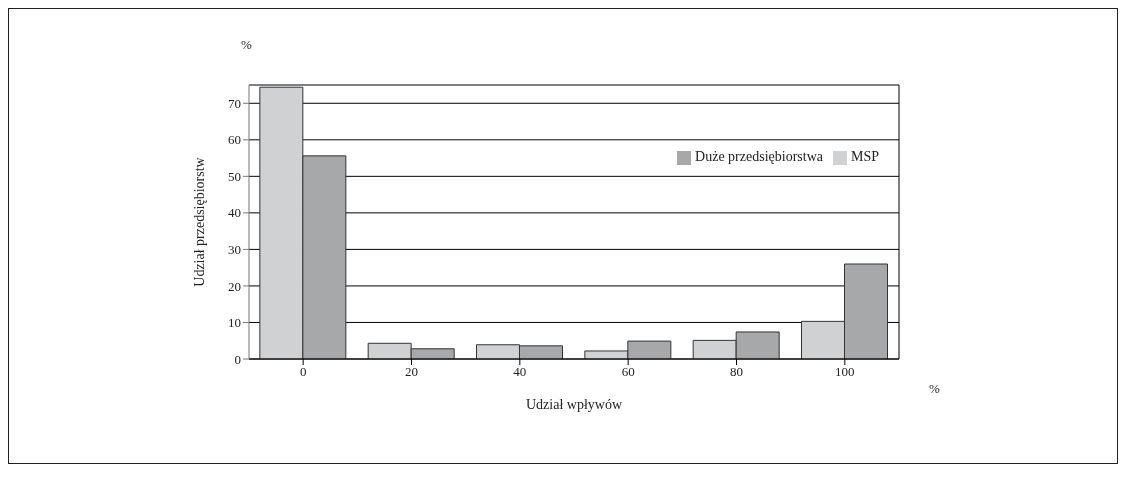  What do you see at coordinates (628, 372) in the screenshot?
I see `x-tick-label: 60` at bounding box center [628, 372].